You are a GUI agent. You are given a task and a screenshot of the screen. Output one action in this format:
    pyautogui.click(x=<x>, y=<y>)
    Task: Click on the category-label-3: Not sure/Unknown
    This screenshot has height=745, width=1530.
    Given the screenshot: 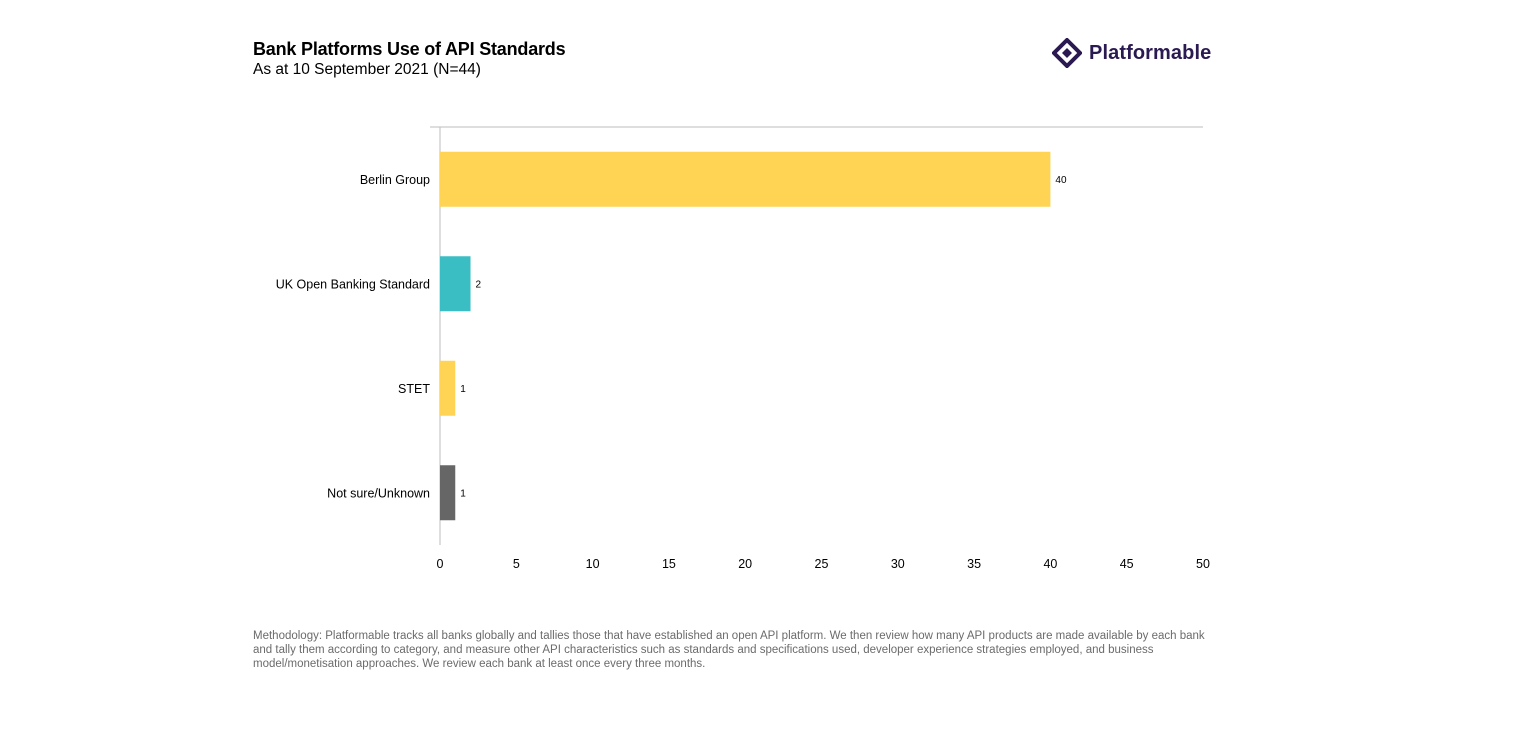 What is the action you would take?
    pyautogui.click(x=378, y=493)
    